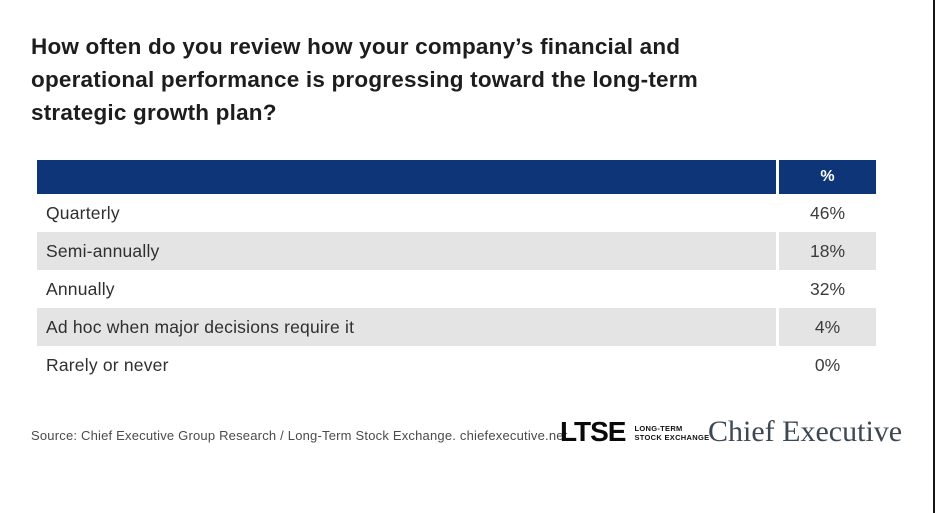  I want to click on row-label: Rarely or never, so click(107, 364).